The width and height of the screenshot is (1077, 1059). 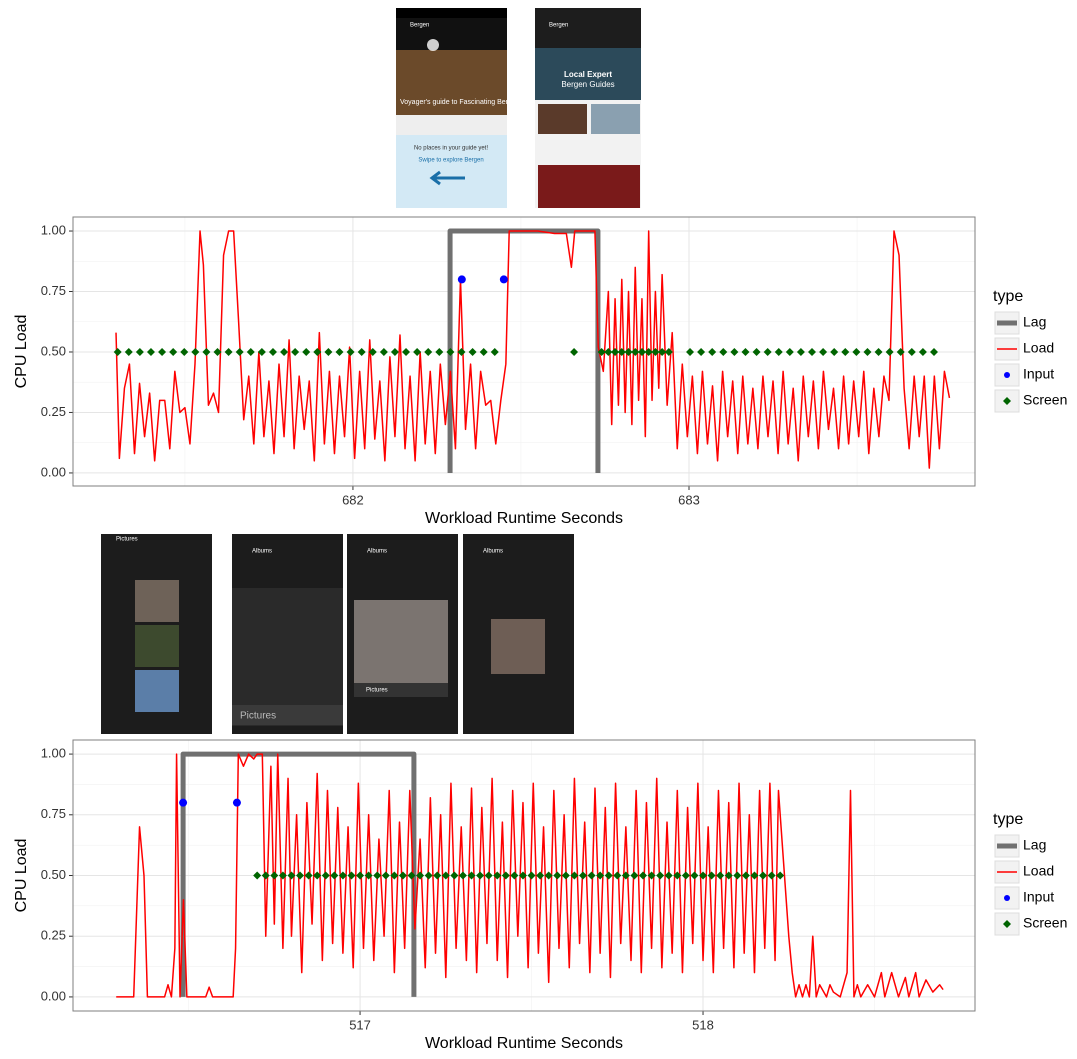 What do you see at coordinates (460, 102) in the screenshot?
I see `banner: Voyager's guide to Fascinating Bergen` at bounding box center [460, 102].